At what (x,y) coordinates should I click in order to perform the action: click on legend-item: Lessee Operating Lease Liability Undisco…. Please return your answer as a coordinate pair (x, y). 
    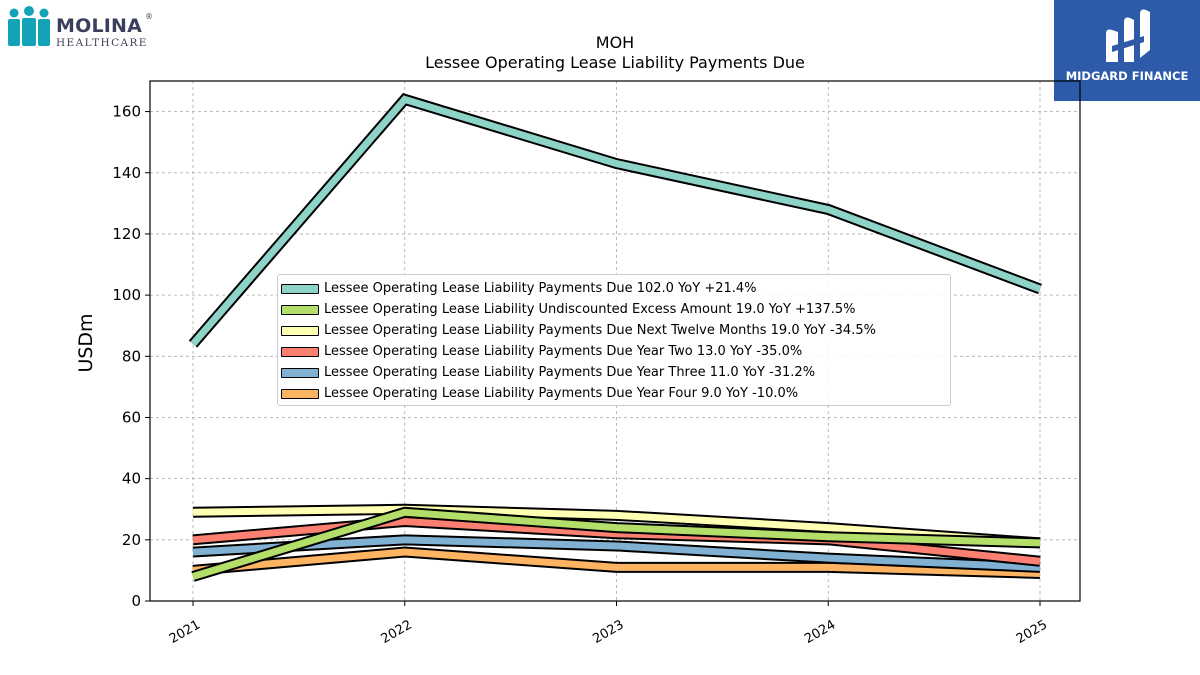
    Looking at the image, I should click on (614, 310).